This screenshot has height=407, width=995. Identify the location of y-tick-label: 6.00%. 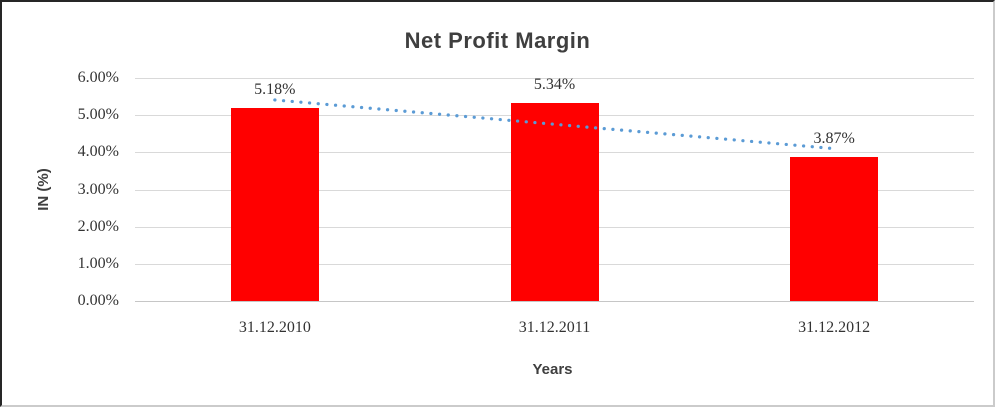
(98, 77).